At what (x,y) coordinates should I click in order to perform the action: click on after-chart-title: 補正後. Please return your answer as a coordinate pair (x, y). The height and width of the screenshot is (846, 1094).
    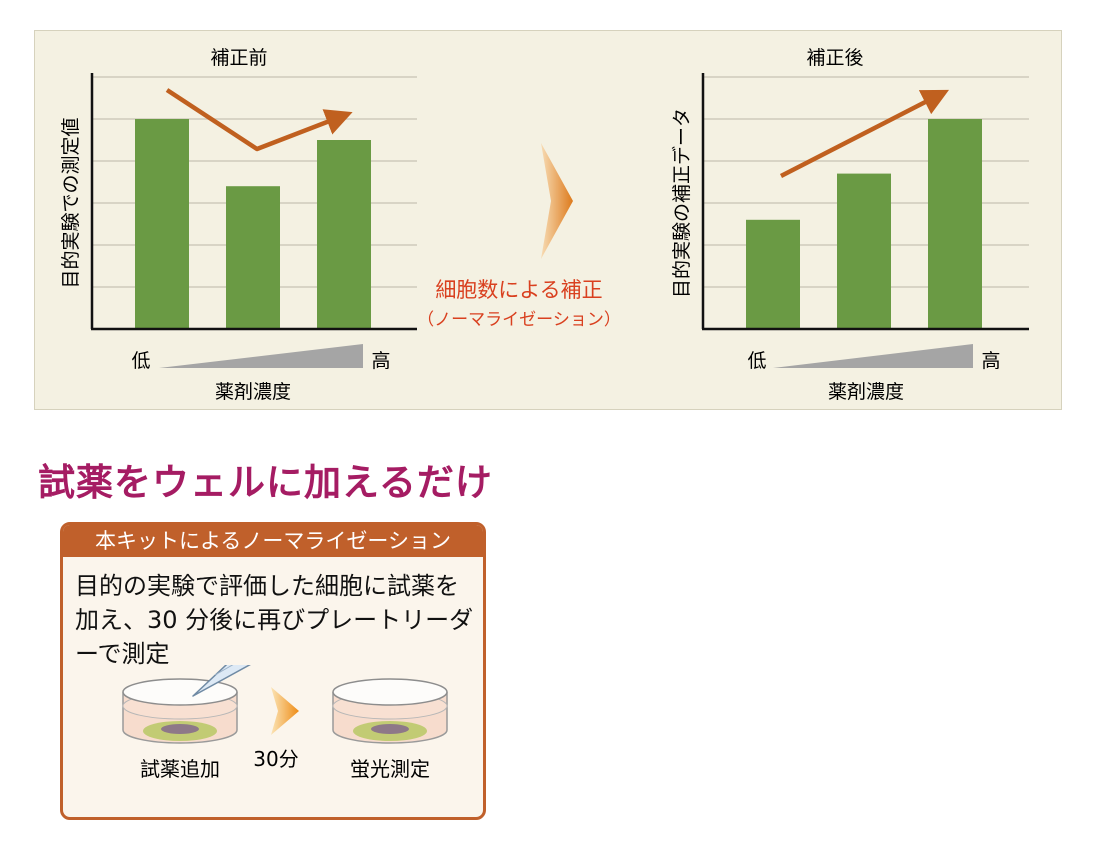
    Looking at the image, I should click on (834, 58).